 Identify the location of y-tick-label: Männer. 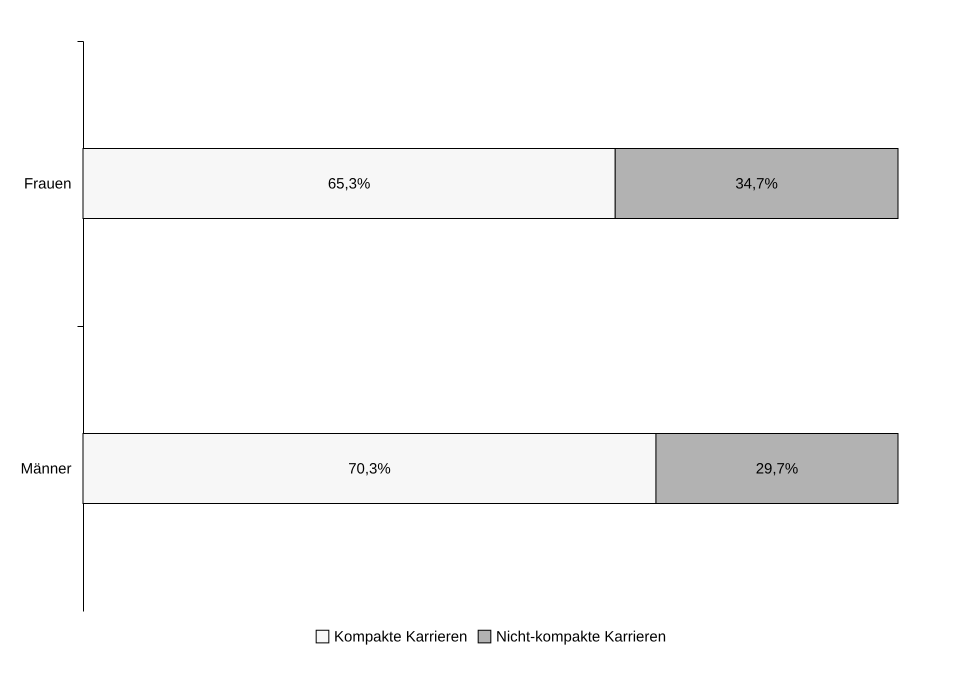
(46, 469).